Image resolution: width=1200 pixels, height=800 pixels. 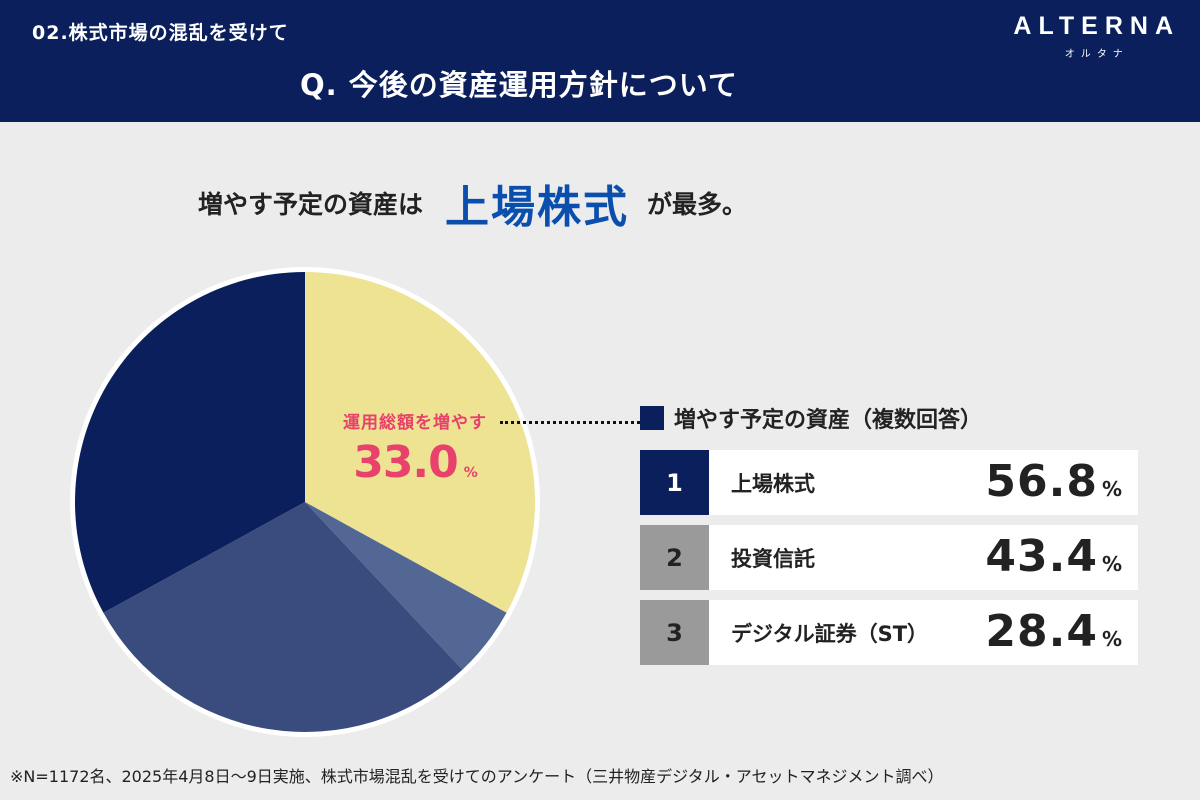 I want to click on legend-title: 増やす予定の資産（複数回答）, so click(x=811, y=418).